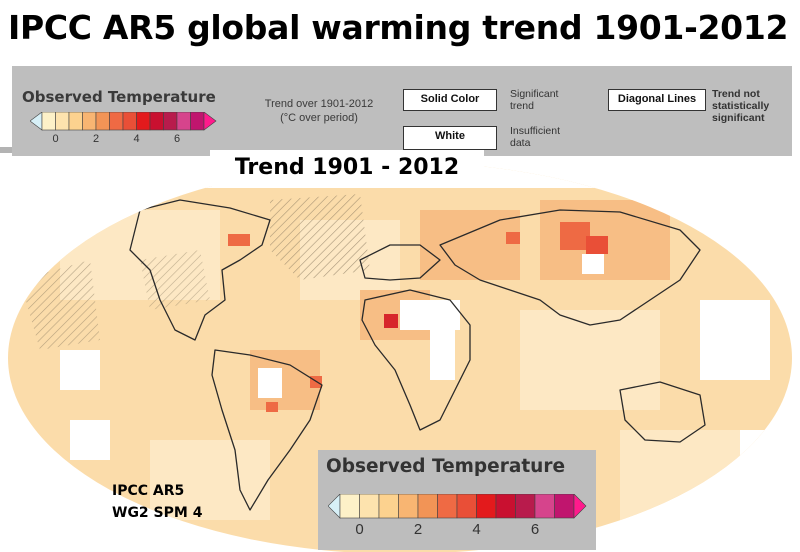 This screenshot has width=800, height=552. I want to click on diagonal-lines-key: Diagonal Lines, so click(657, 100).